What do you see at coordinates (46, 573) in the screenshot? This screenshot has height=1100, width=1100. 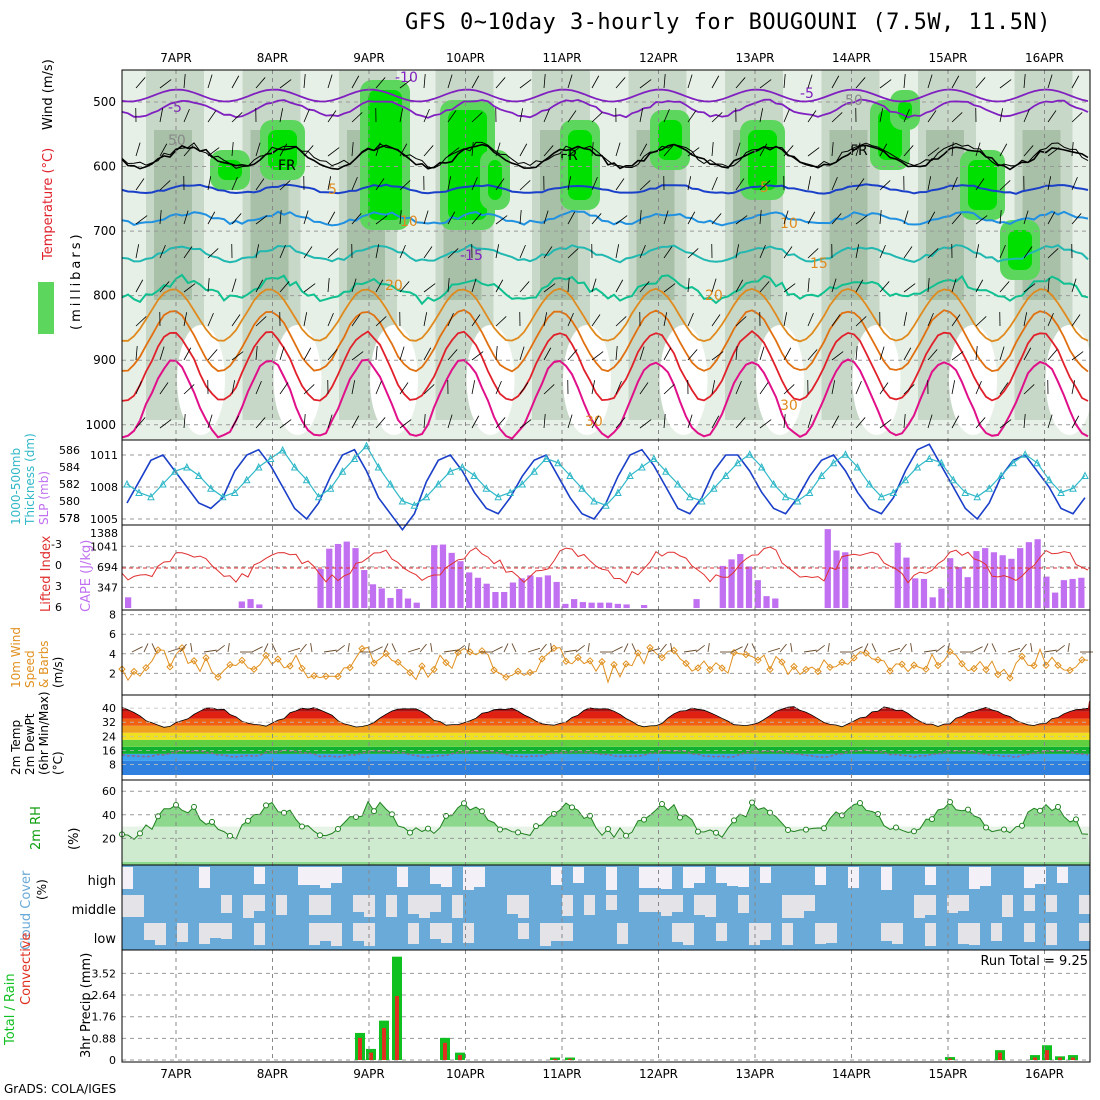 I see `li-axis-label: Lifted Index` at bounding box center [46, 573].